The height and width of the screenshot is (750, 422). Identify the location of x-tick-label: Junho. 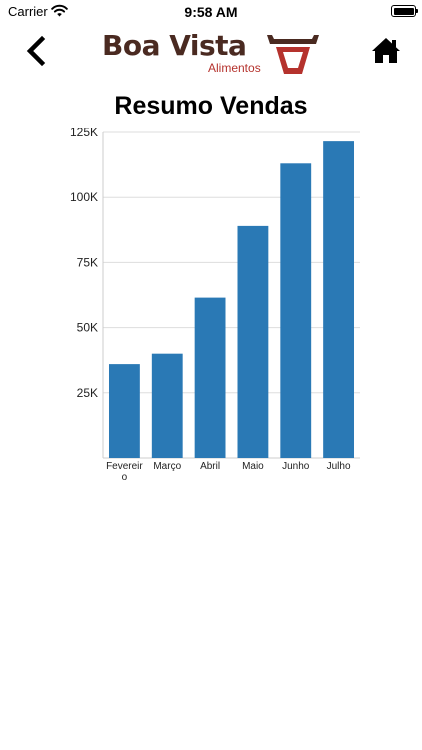
(296, 466).